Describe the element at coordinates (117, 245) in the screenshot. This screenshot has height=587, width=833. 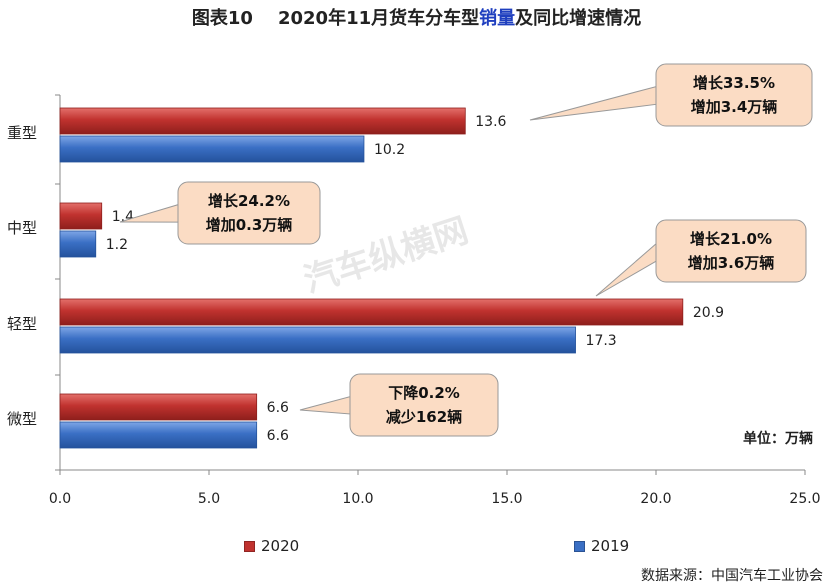
I see `data-label: 1.2` at that location.